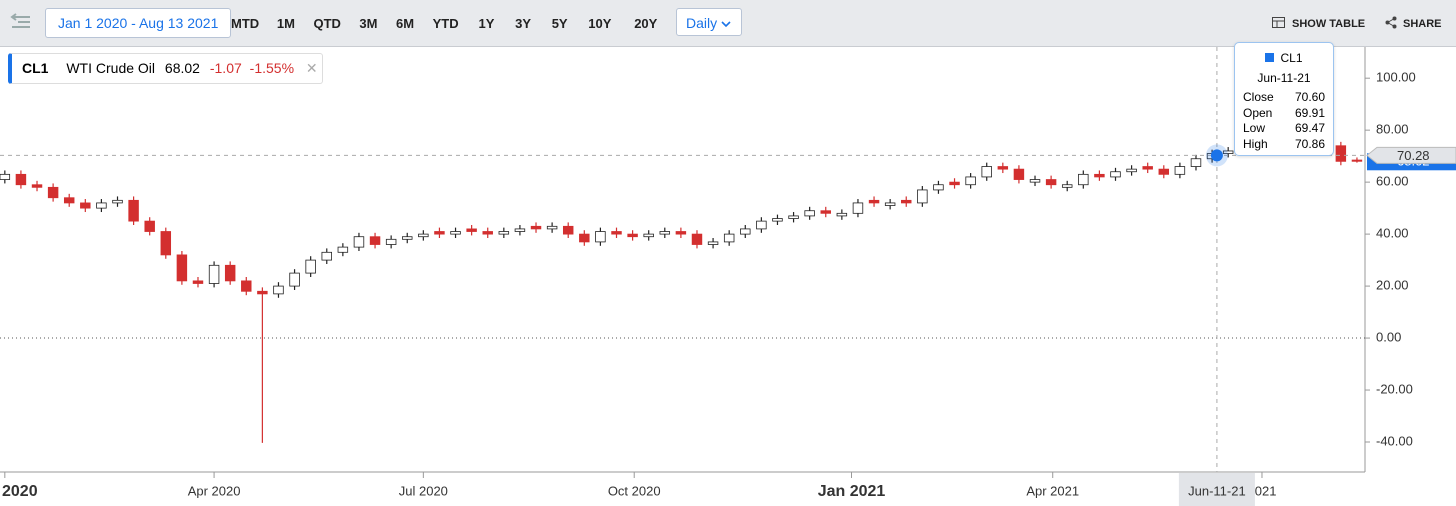  What do you see at coordinates (1270, 57) in the screenshot?
I see `tooltip-swatch` at bounding box center [1270, 57].